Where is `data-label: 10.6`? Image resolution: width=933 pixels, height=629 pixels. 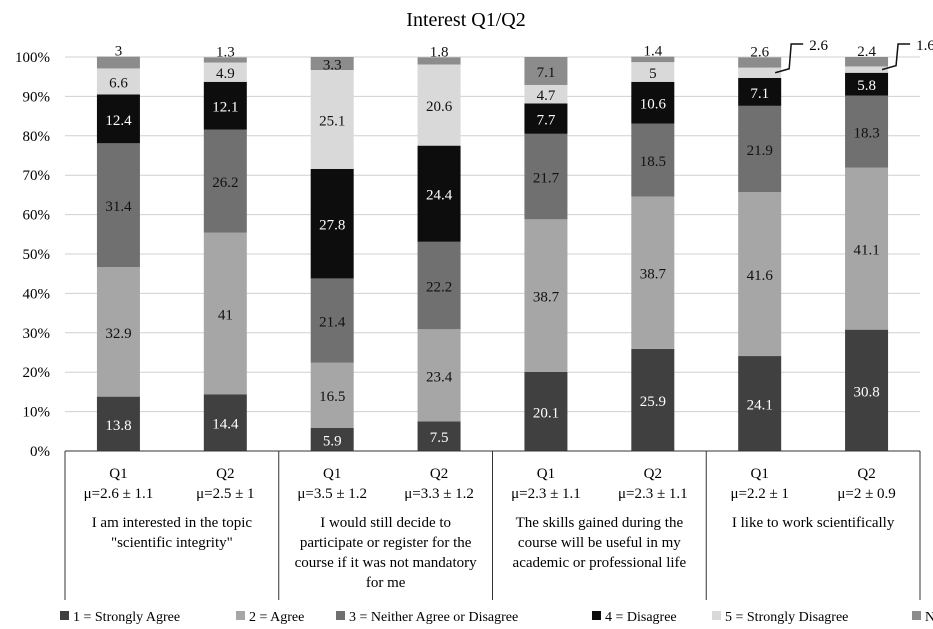 data-label: 10.6 is located at coordinates (653, 105).